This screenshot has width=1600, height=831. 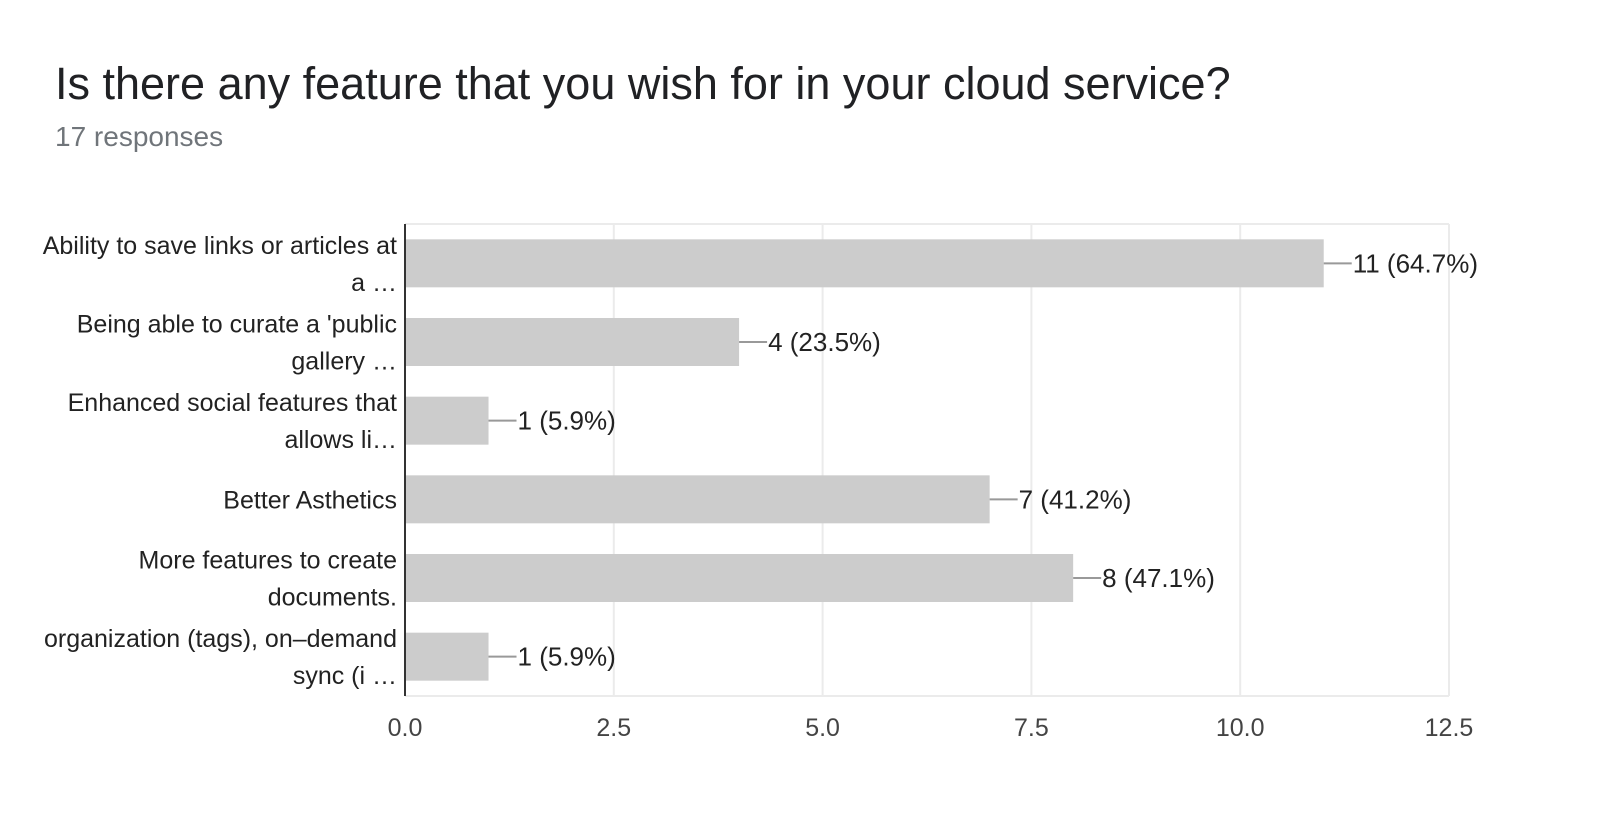 I want to click on x-tick-label: 10.0, so click(x=1240, y=728).